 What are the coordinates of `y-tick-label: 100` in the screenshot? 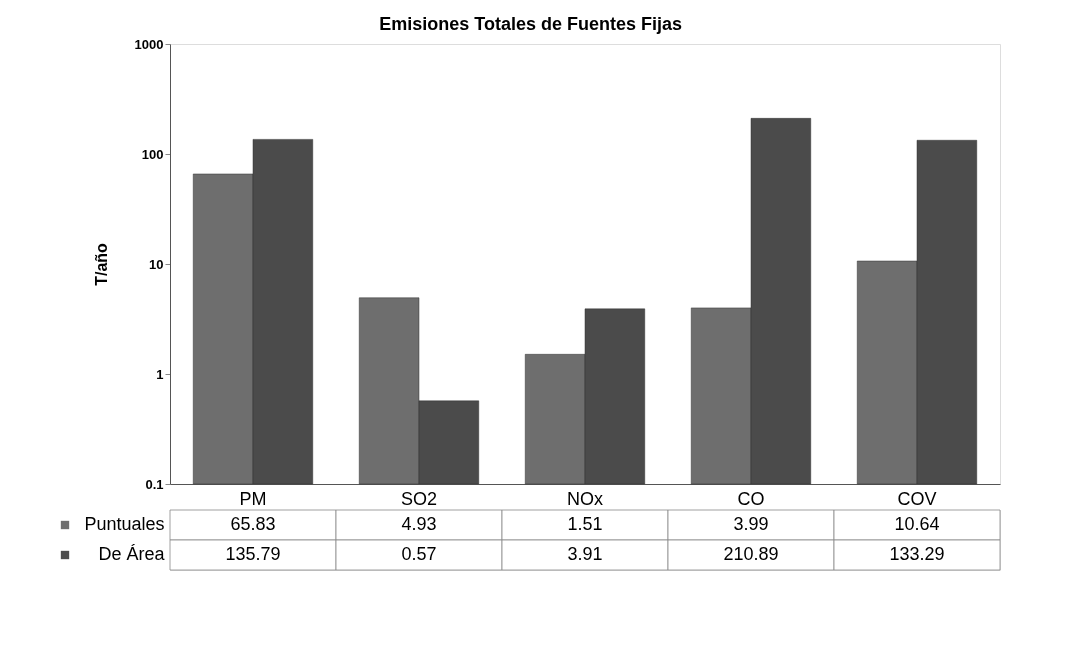 It's located at (152, 154).